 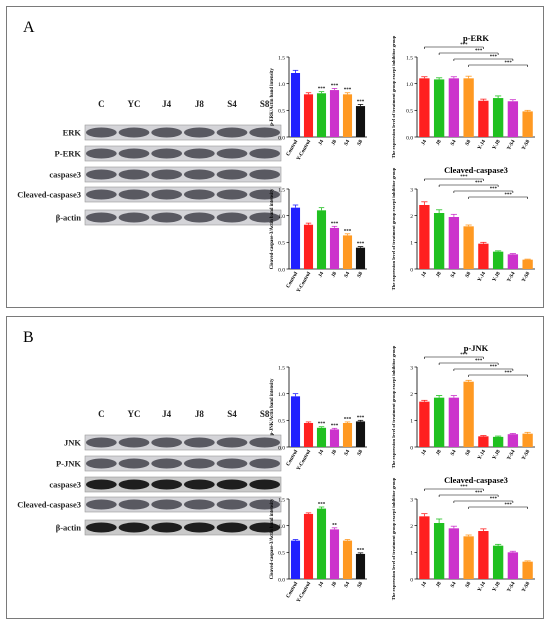 What do you see at coordinates (65, 485) in the screenshot?
I see `blot-row-label: caspase3` at bounding box center [65, 485].